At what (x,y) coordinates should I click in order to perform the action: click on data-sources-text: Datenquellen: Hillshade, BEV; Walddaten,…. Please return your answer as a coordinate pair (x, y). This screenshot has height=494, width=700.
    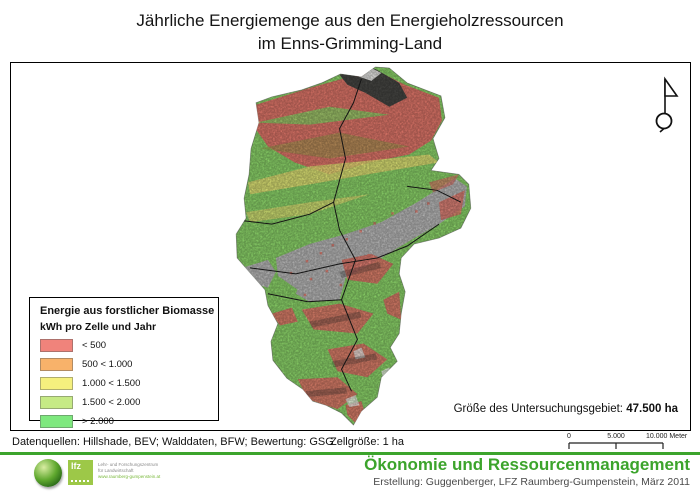
    Looking at the image, I should click on (173, 442).